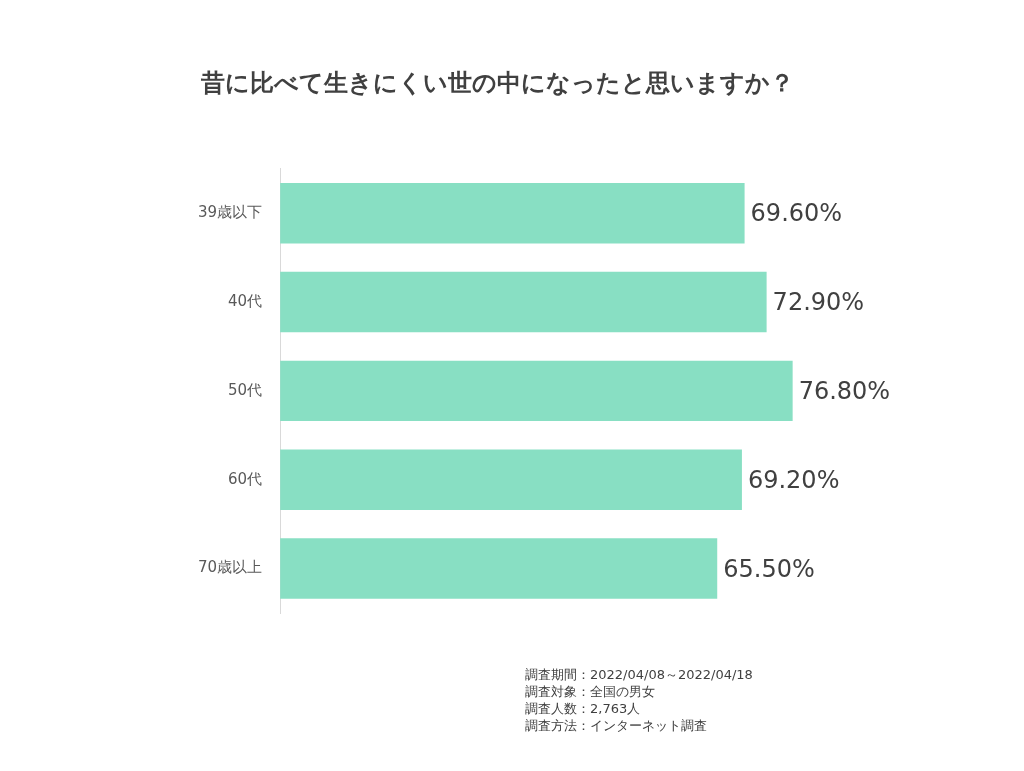  What do you see at coordinates (818, 302) in the screenshot?
I see `data-label: 72.90%` at bounding box center [818, 302].